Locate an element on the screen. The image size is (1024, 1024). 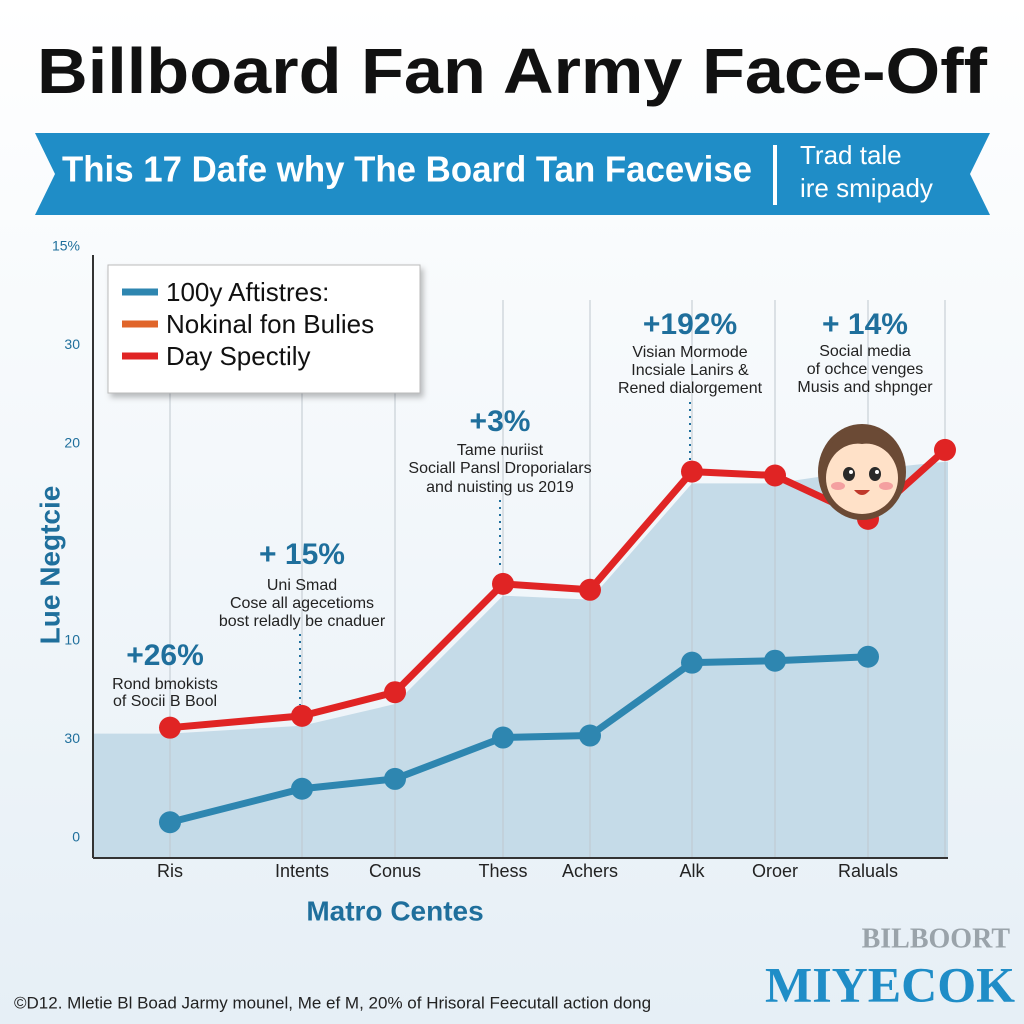
side-note: Trad tale is located at coordinates (851, 155).